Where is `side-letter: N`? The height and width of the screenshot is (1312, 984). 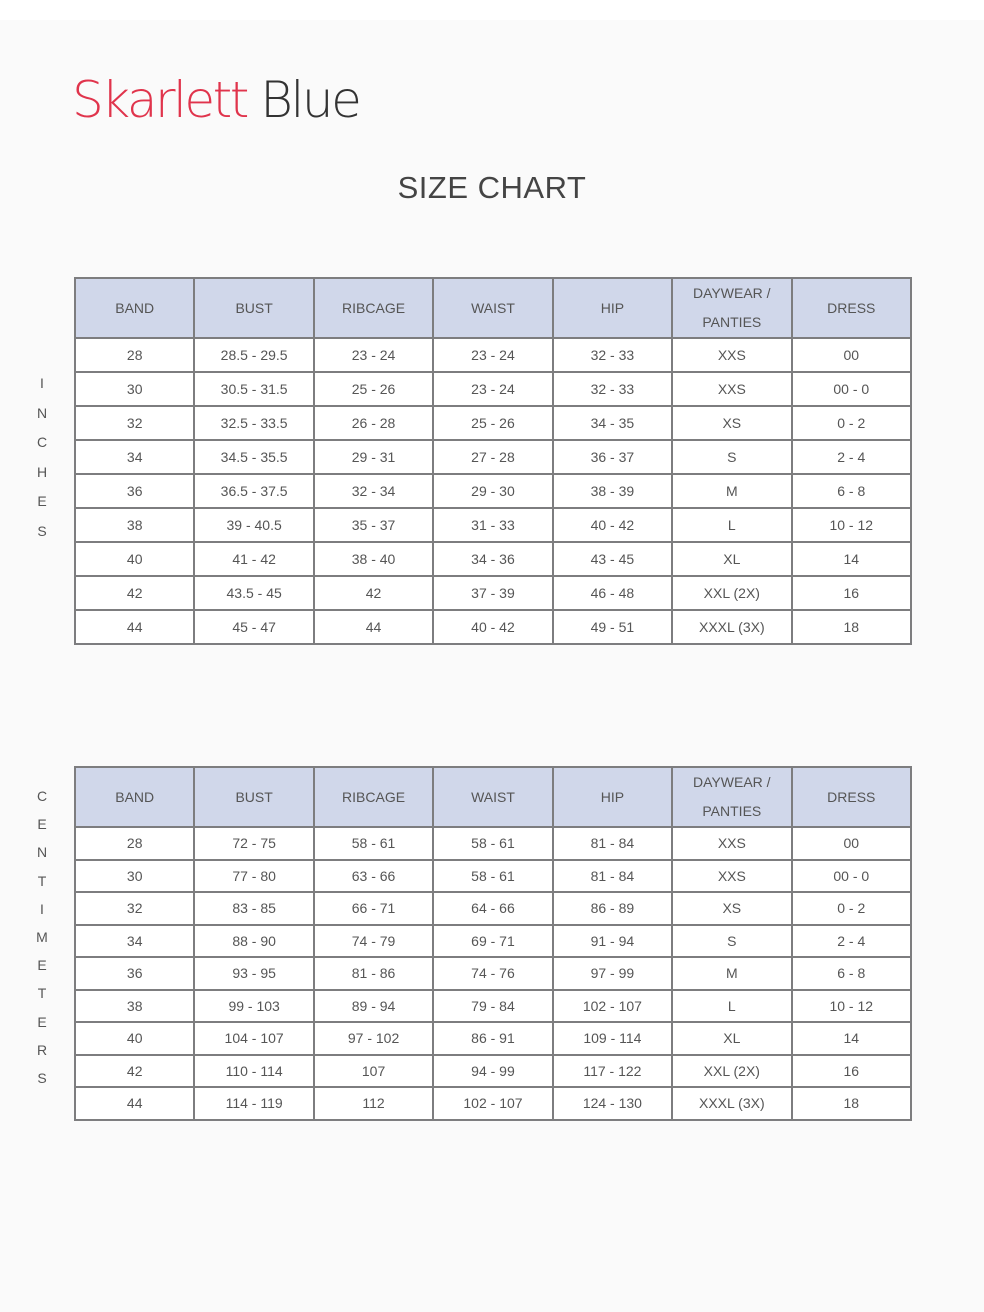 side-letter: N is located at coordinates (42, 412).